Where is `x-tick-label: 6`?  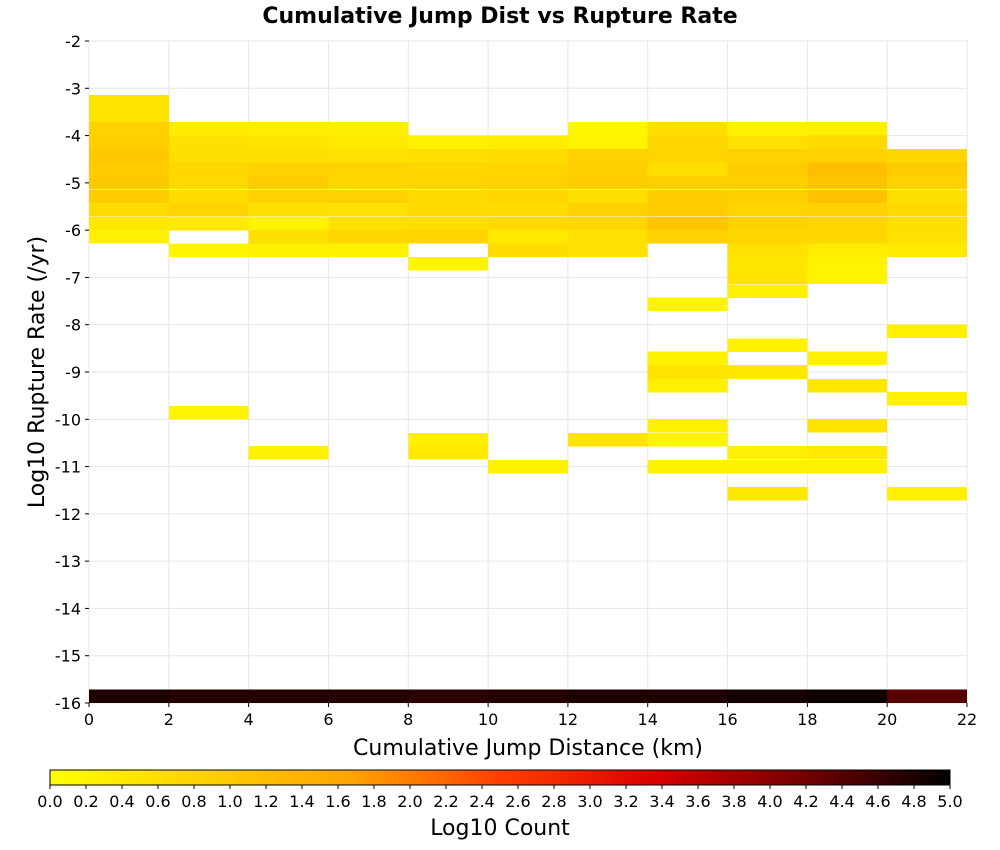
x-tick-label: 6 is located at coordinates (328, 719).